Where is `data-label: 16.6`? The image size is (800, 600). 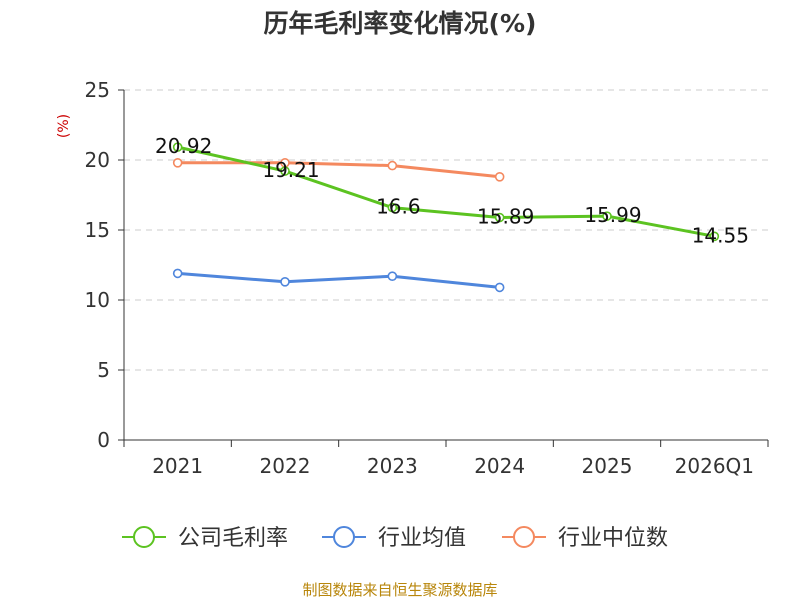
data-label: 16.6 is located at coordinates (398, 207).